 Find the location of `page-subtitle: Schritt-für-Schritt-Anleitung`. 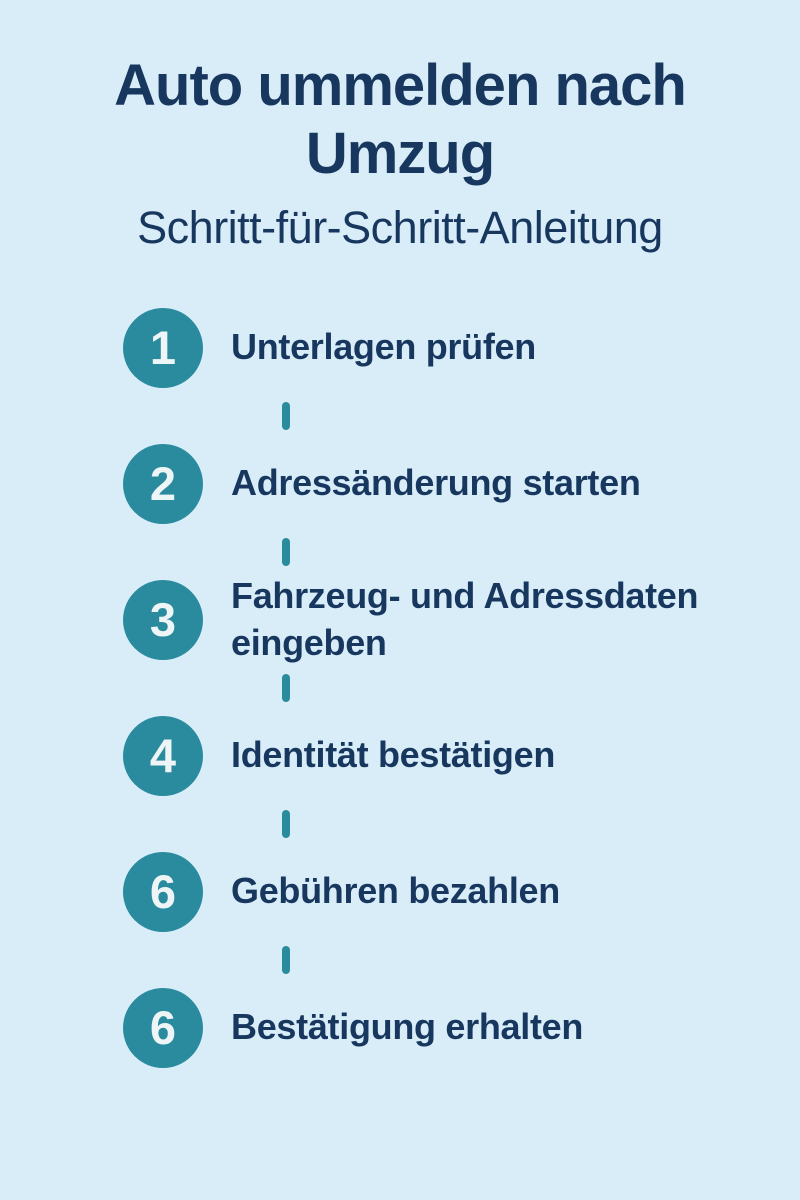

page-subtitle: Schritt-für-Schritt-Anleitung is located at coordinates (400, 227).